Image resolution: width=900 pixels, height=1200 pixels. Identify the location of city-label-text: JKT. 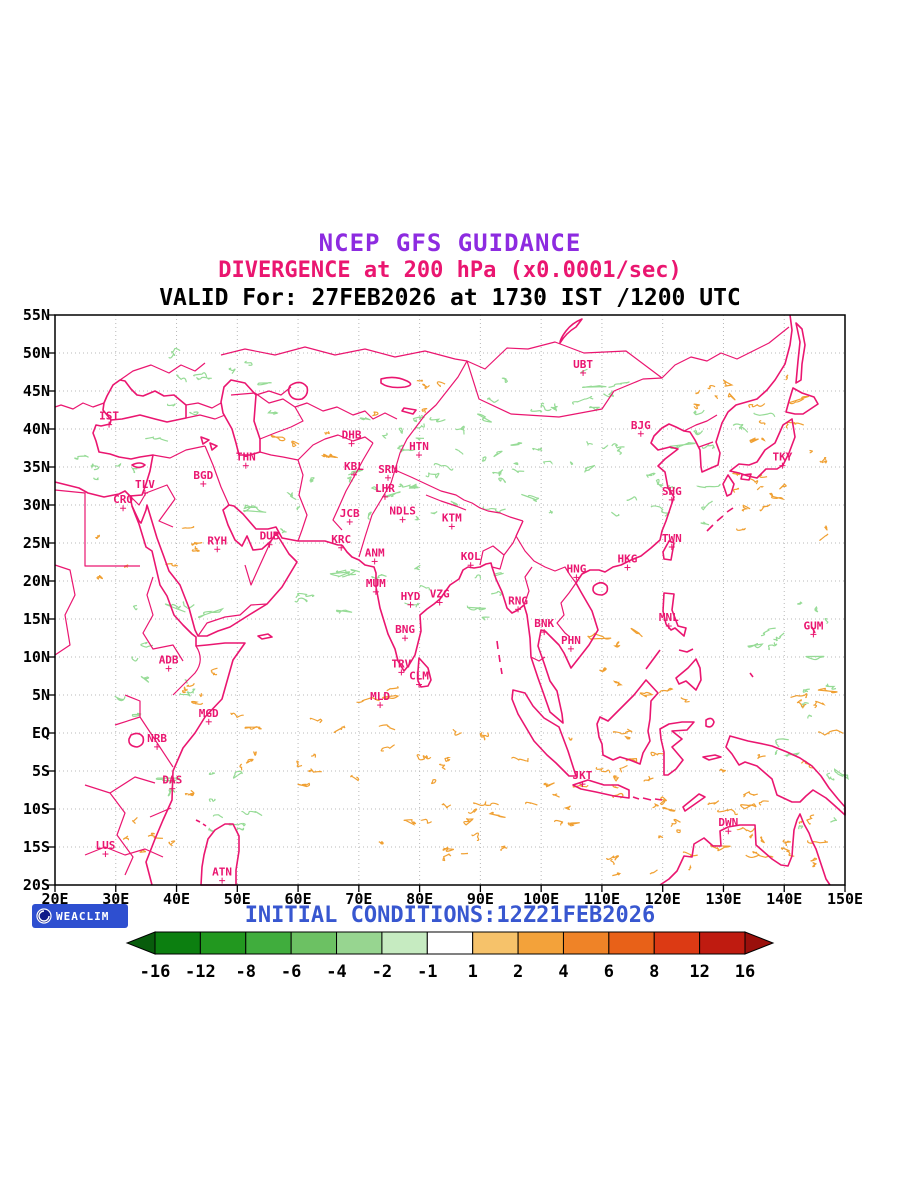
(583, 775).